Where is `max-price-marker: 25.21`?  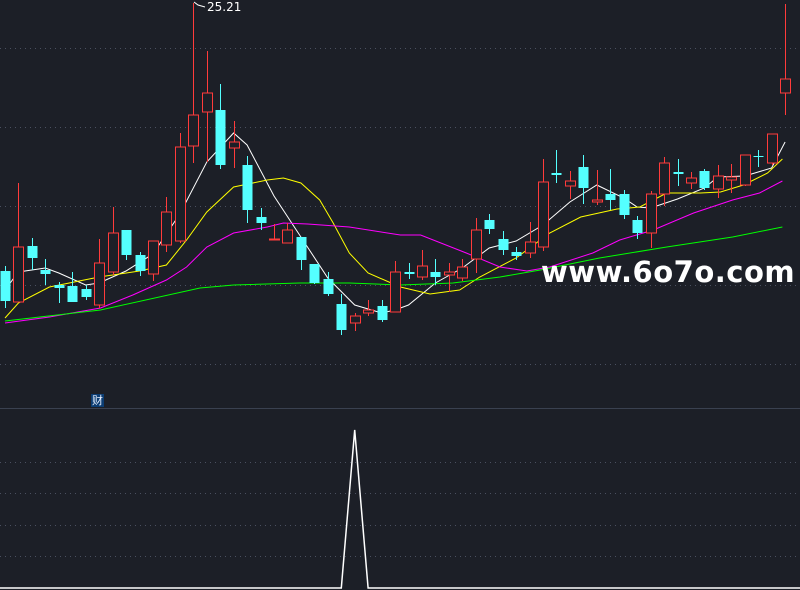
max-price-marker: 25.21 is located at coordinates (217, 7).